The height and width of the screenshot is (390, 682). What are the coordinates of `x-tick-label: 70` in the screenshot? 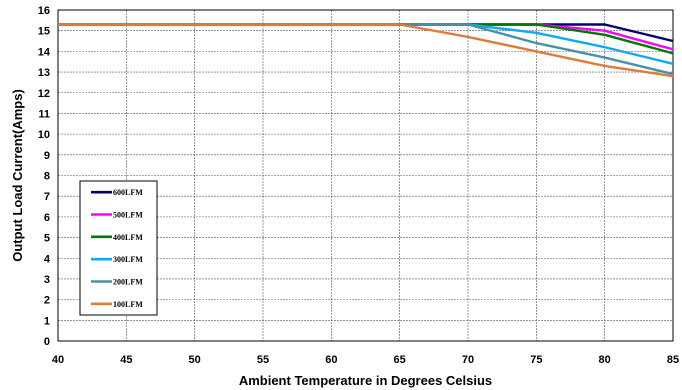 It's located at (468, 360).